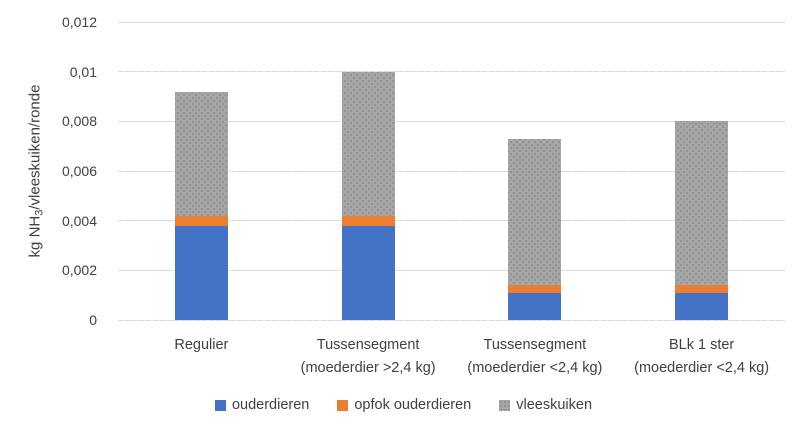 Image resolution: width=807 pixels, height=441 pixels. I want to click on y-tick-label: 0,004, so click(79, 220).